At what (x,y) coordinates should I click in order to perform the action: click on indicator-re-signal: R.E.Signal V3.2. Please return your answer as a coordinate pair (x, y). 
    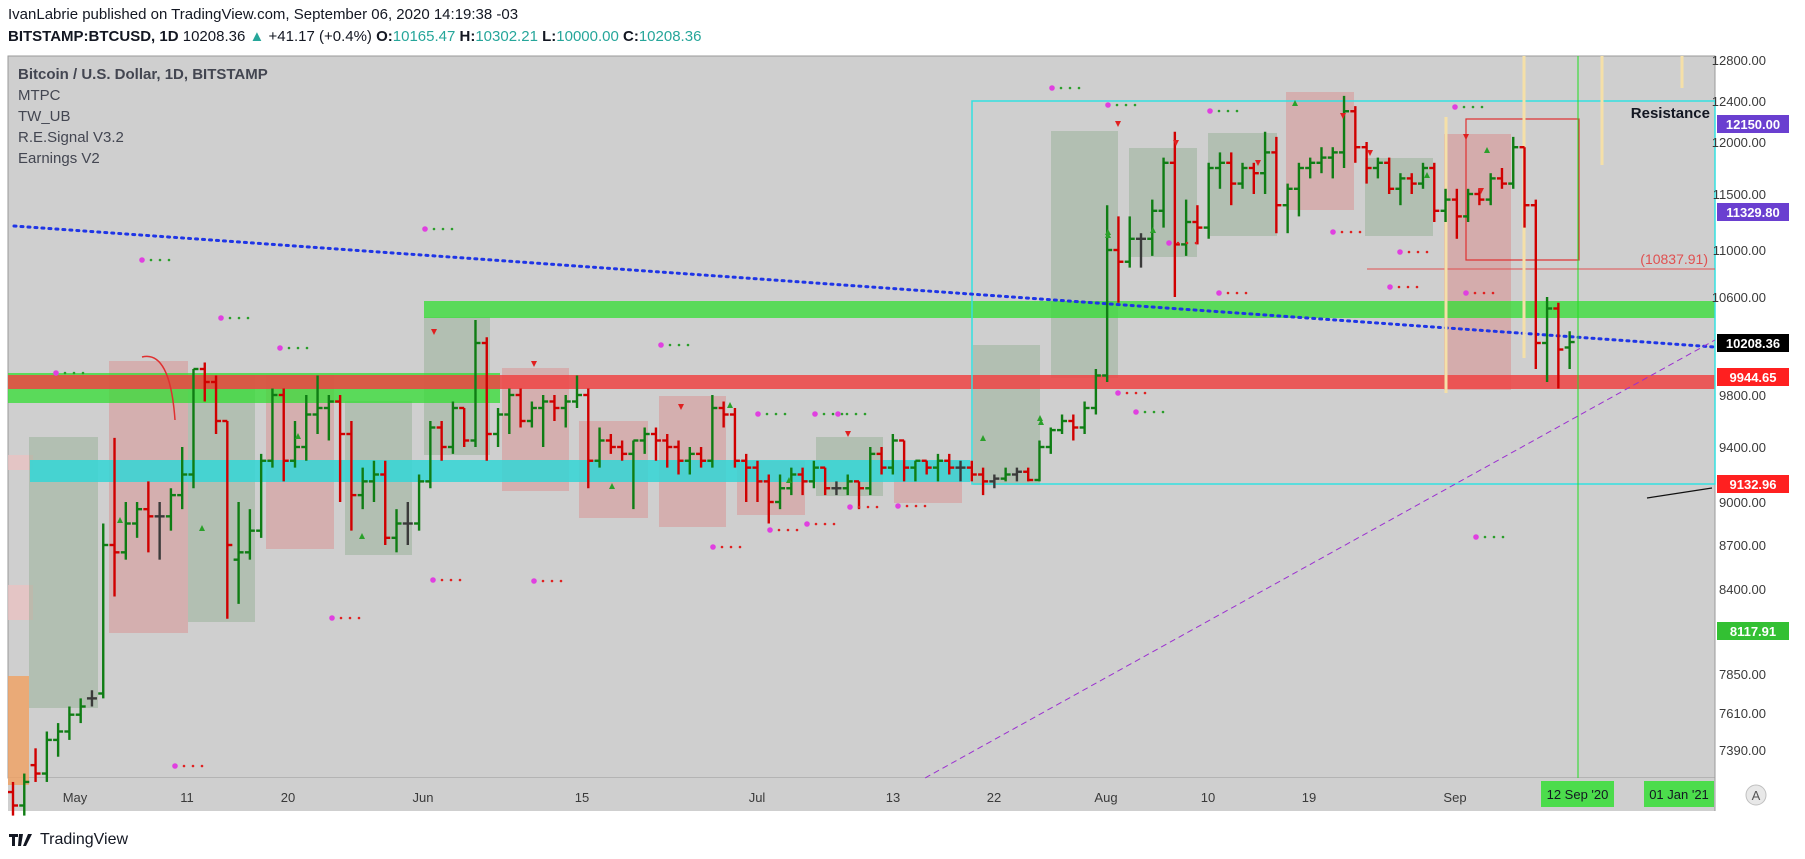
    Looking at the image, I should click on (71, 137).